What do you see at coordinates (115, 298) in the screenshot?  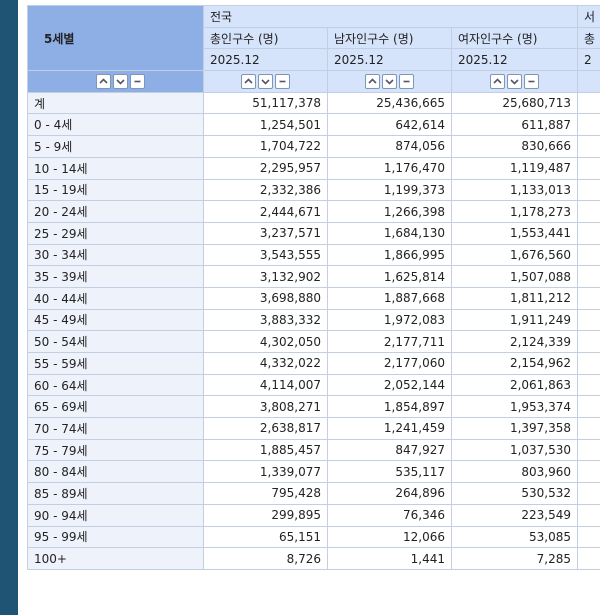 I see `row-label: 40 - 44세` at bounding box center [115, 298].